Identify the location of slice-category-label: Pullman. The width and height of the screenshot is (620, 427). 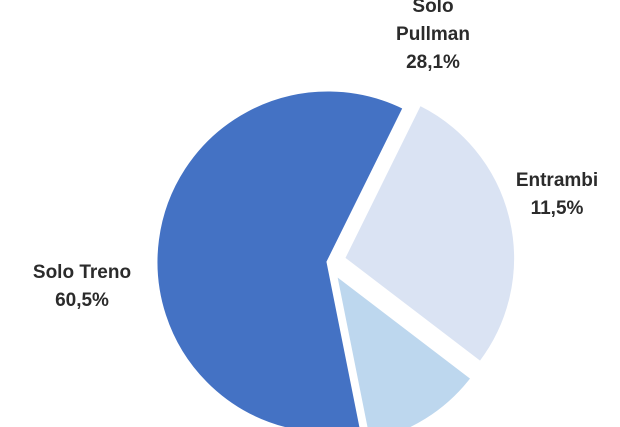
(433, 34).